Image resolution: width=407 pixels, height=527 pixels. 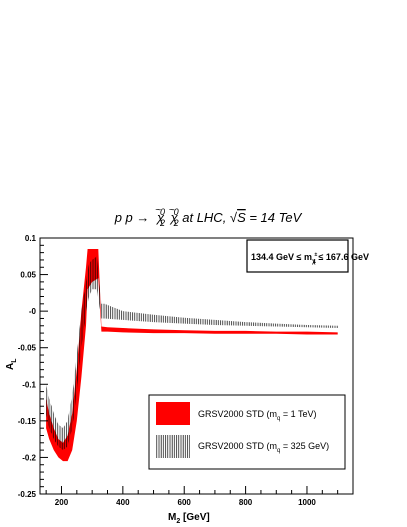 What do you see at coordinates (234, 217) in the screenshot?
I see `title-sqrt: √` at bounding box center [234, 217].